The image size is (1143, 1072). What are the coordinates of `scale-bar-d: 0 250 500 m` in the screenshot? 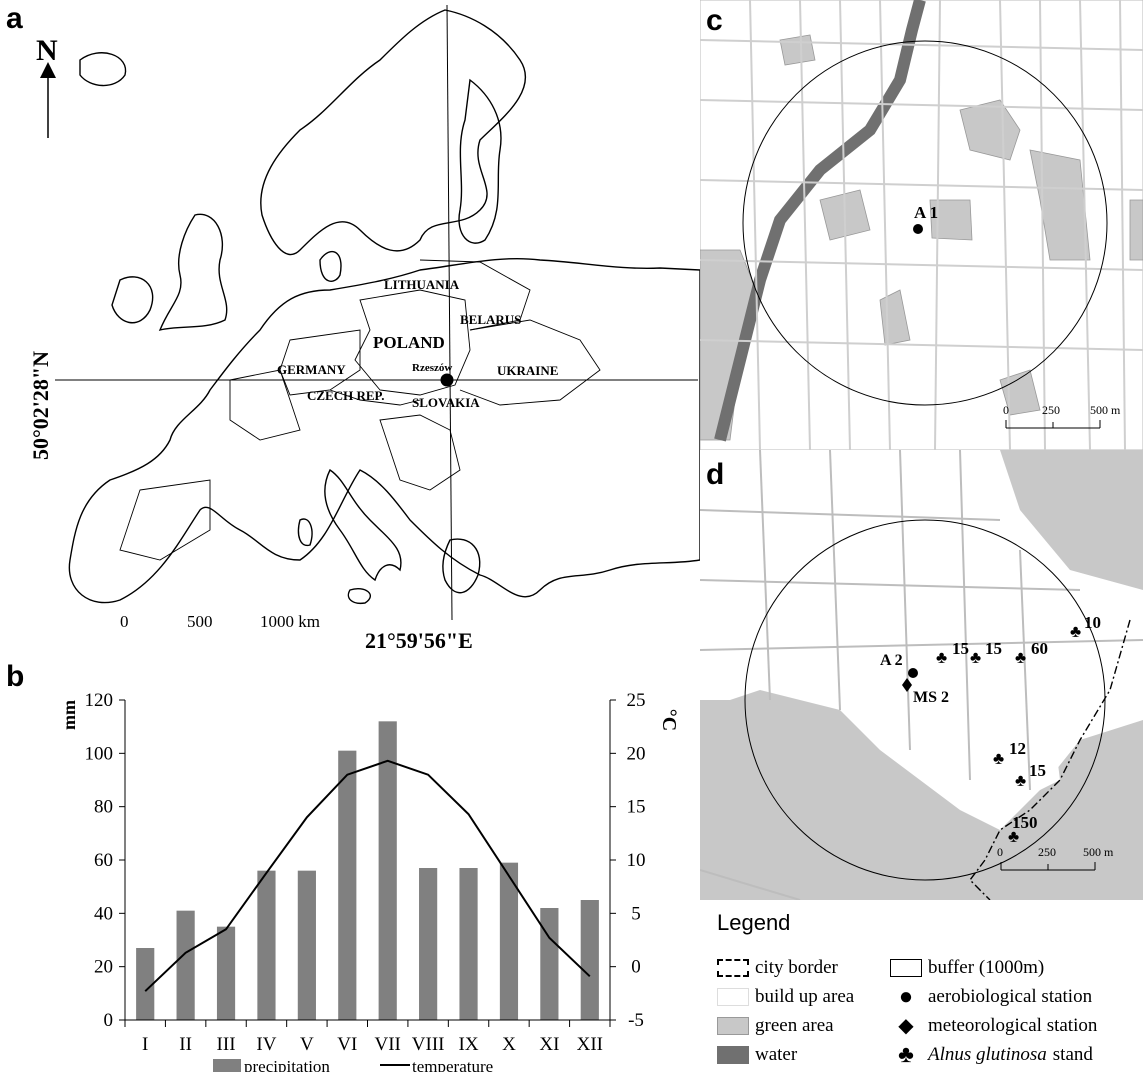 It's located at (1055, 858).